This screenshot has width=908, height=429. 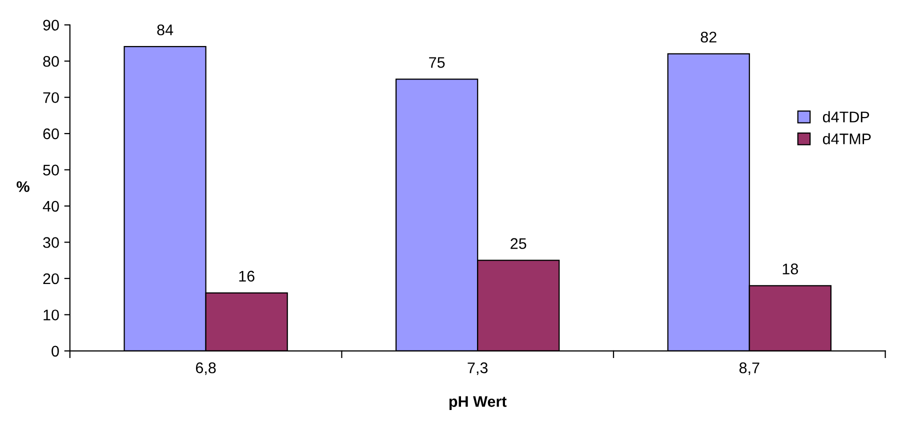 I want to click on data-label: 84, so click(x=165, y=30).